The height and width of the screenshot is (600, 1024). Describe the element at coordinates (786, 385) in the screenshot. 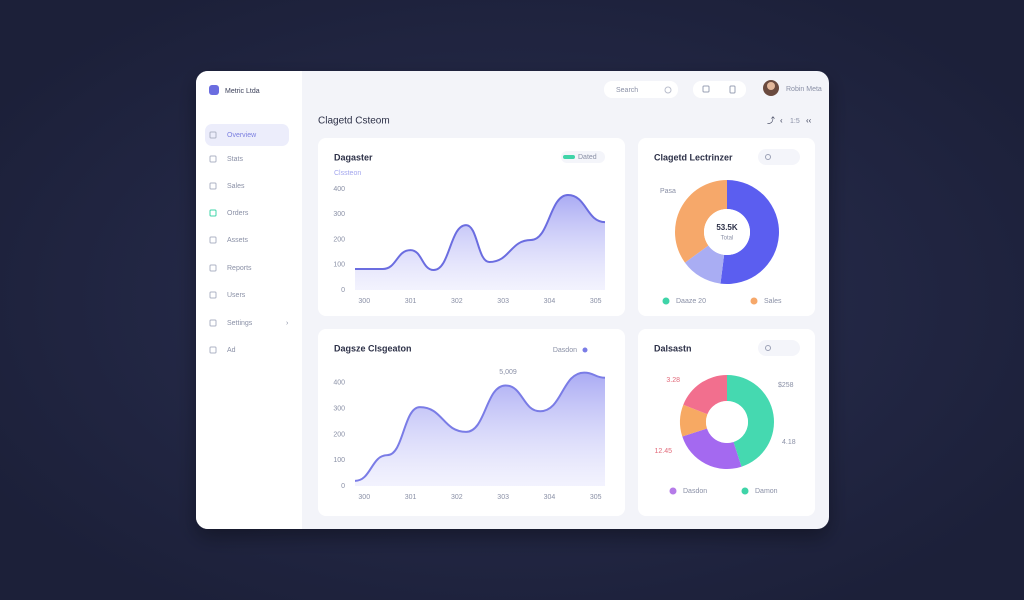

I see `annotation: $258` at that location.